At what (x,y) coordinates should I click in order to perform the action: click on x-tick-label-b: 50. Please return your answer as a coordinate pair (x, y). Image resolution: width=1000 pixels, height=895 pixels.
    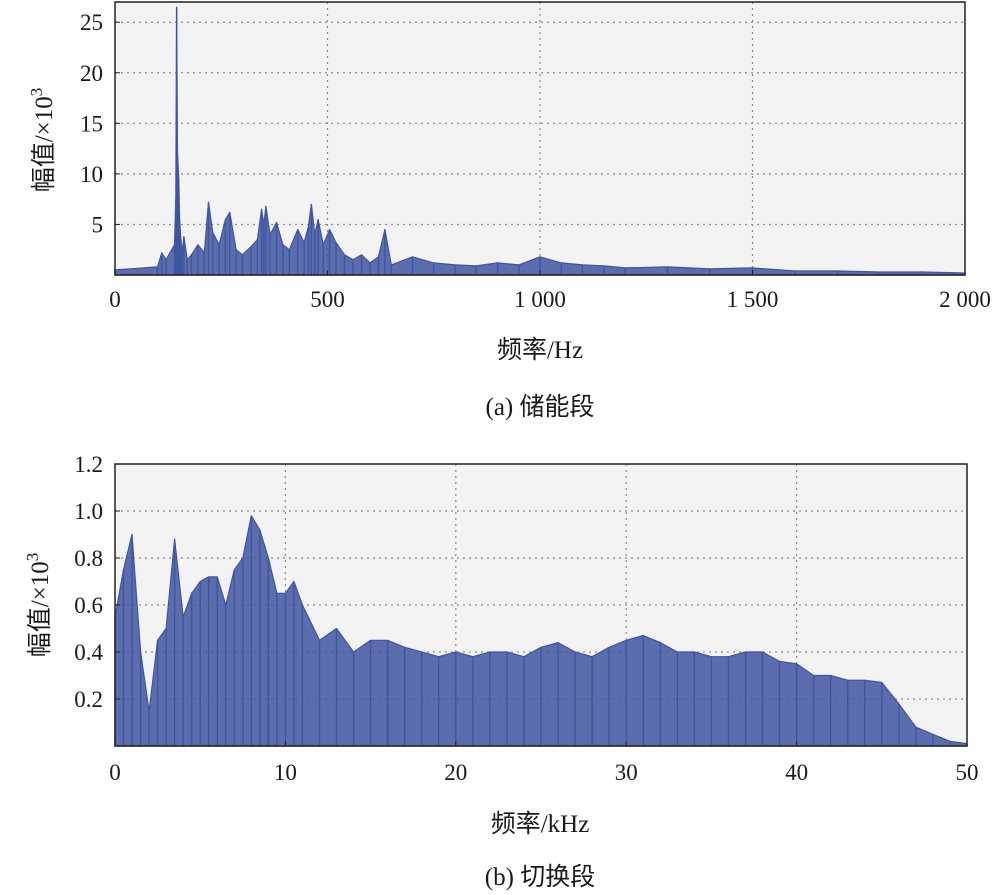
    Looking at the image, I should click on (967, 772).